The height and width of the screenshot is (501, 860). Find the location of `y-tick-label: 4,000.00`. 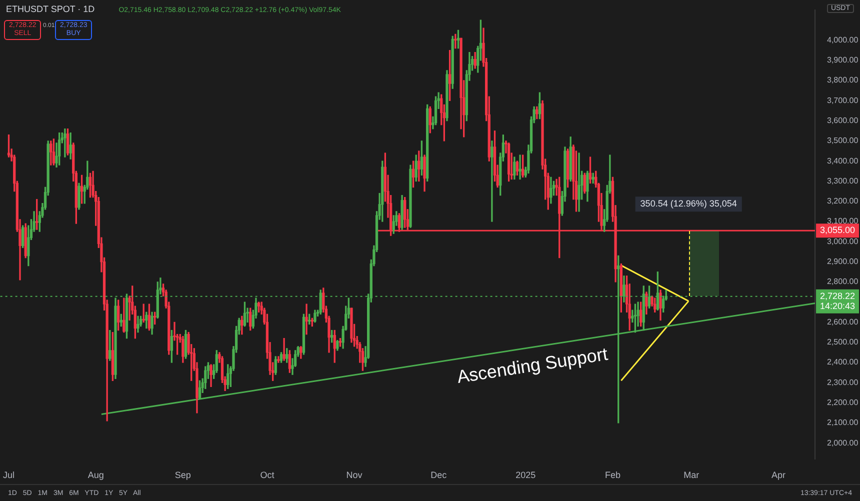

y-tick-label: 4,000.00 is located at coordinates (843, 39).